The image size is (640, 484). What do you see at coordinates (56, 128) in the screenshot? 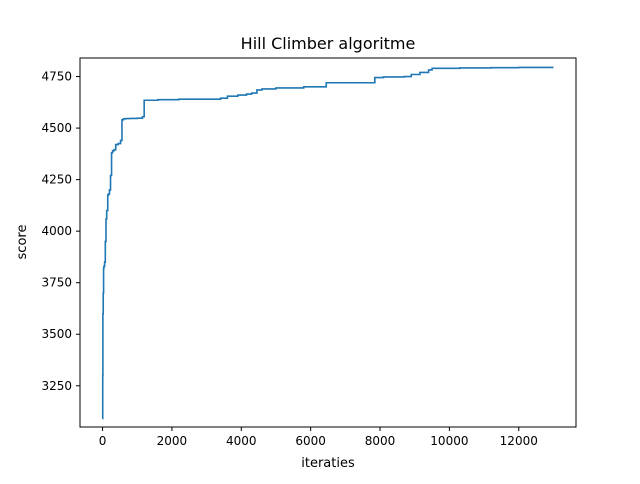
I see `y-tick-label: 4500` at bounding box center [56, 128].